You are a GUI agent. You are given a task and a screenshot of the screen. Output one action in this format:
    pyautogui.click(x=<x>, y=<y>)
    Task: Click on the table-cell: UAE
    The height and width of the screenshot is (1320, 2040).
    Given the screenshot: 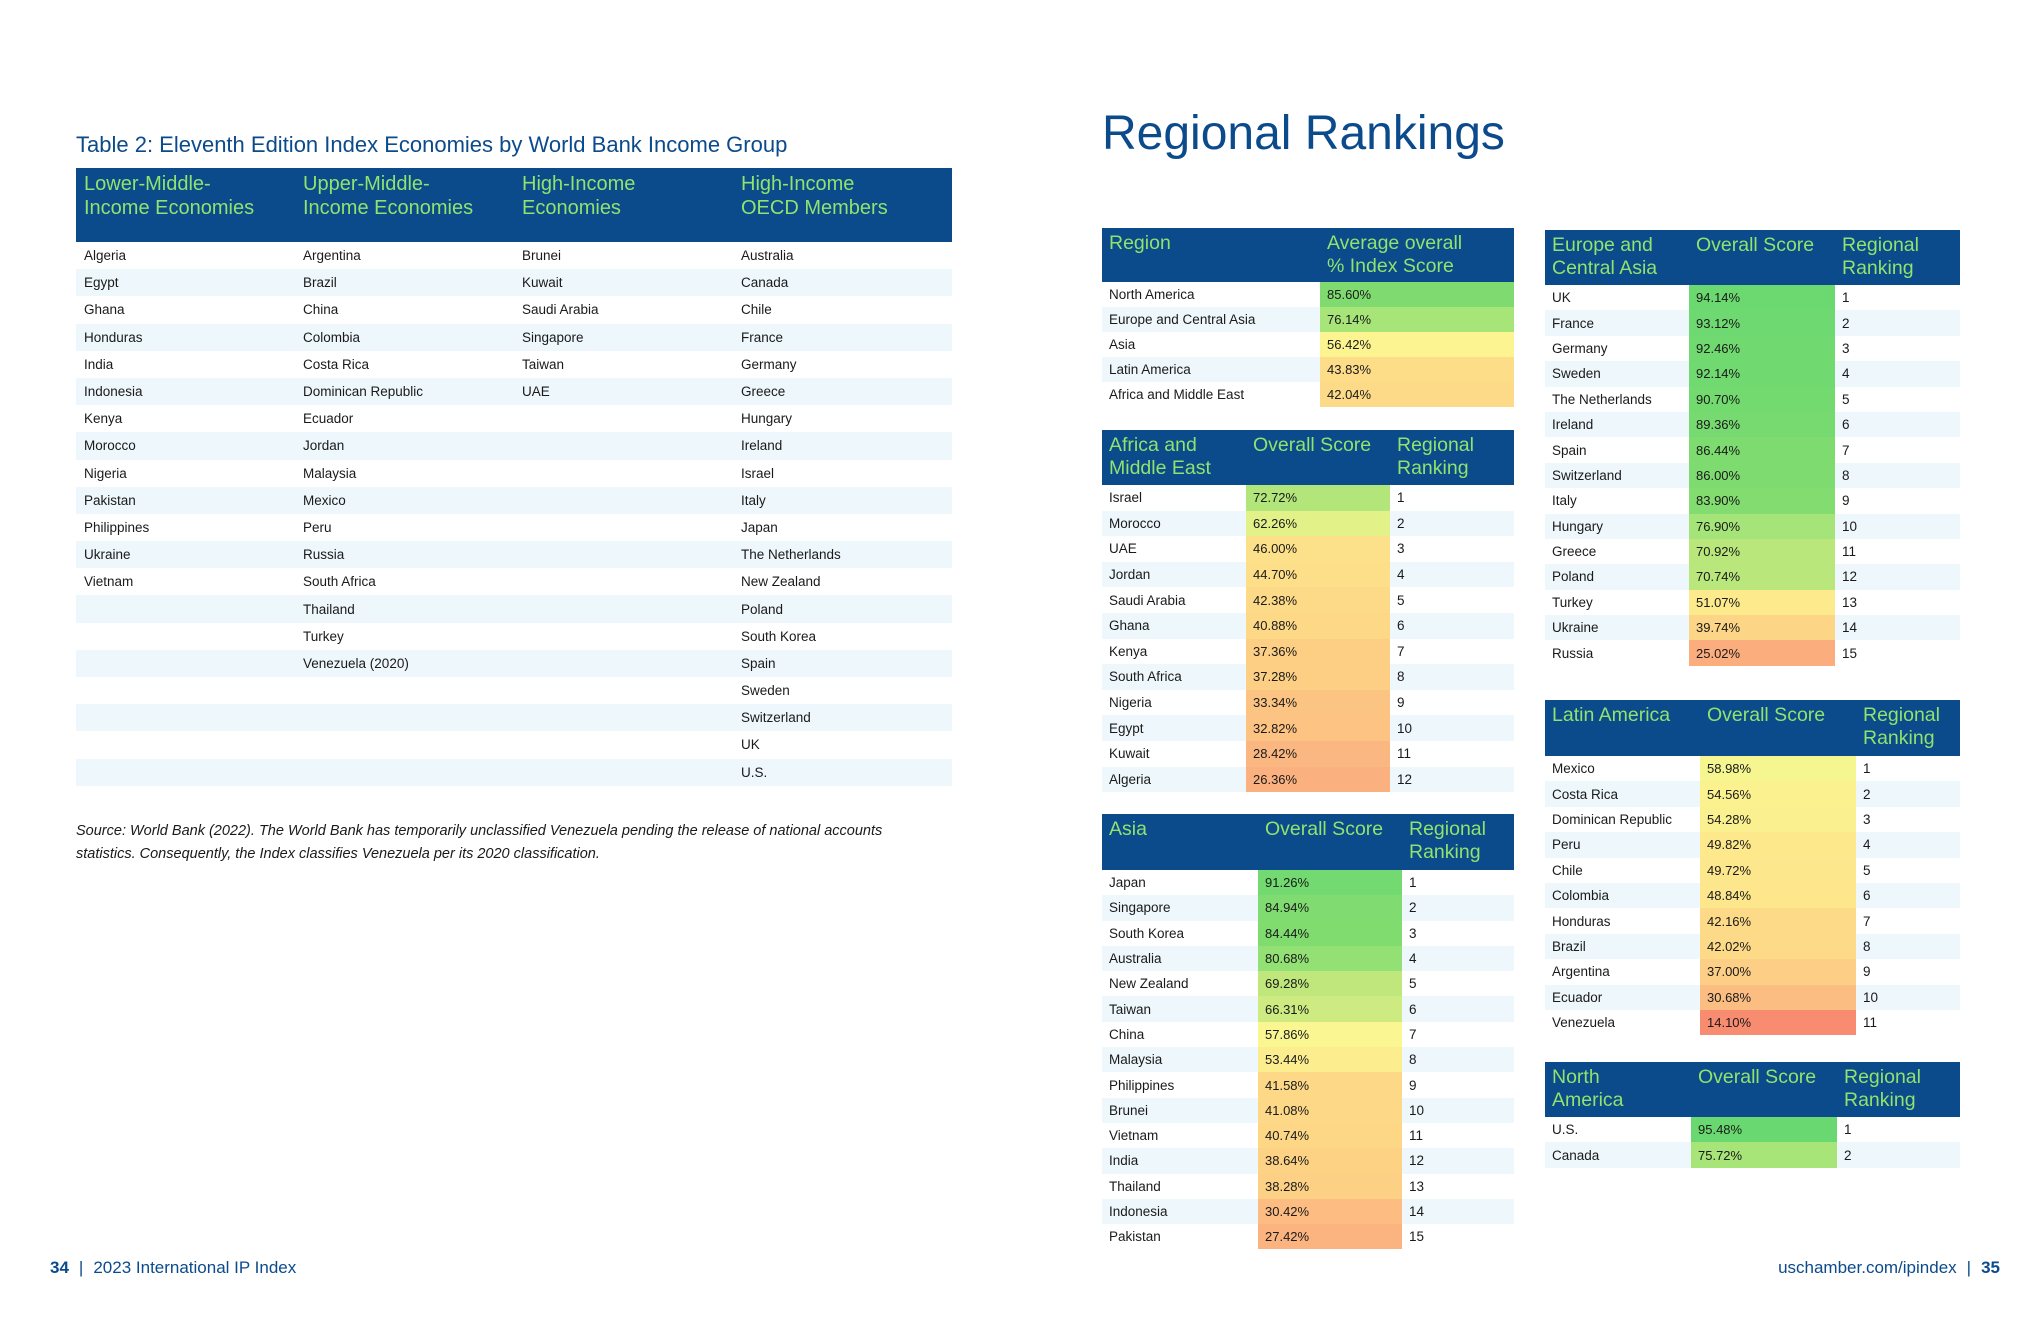 What is the action you would take?
    pyautogui.click(x=623, y=391)
    